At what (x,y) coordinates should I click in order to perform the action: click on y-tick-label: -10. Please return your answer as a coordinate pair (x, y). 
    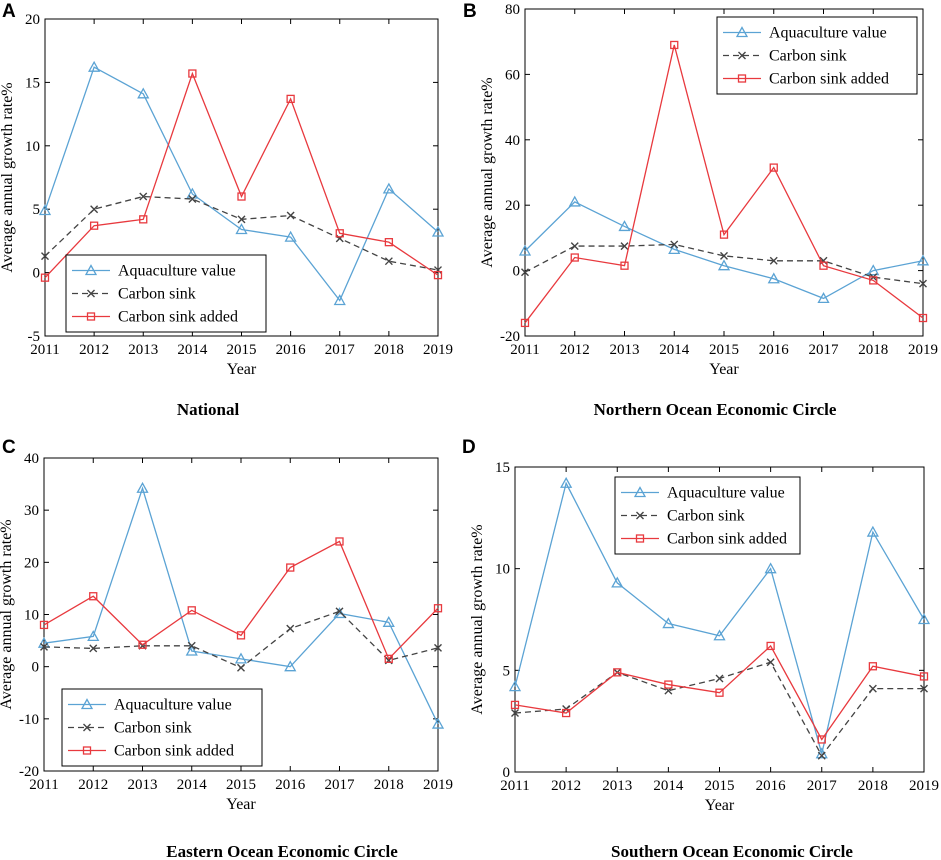
    Looking at the image, I should click on (29, 720).